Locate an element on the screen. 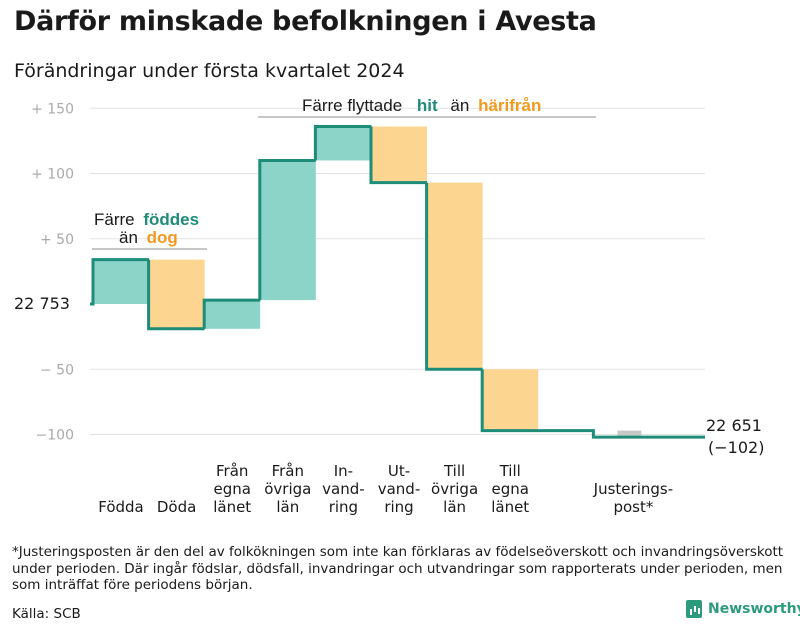 Image resolution: width=800 pixels, height=625 pixels. annotation-moves-harifran: härifrån is located at coordinates (509, 105).